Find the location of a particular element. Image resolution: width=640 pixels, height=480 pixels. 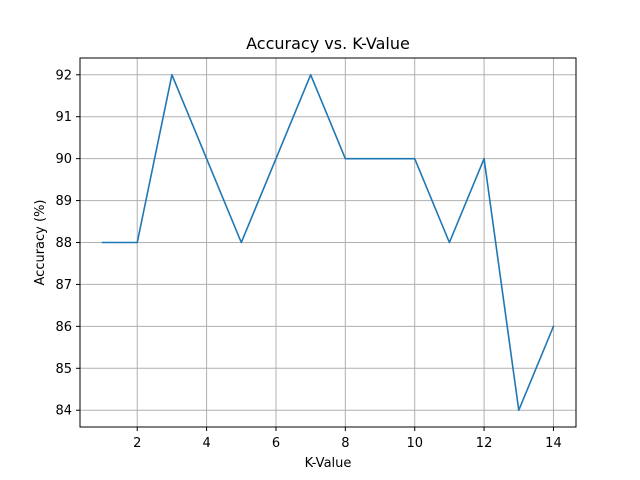

y-tick-label: 85 is located at coordinates (63, 369).